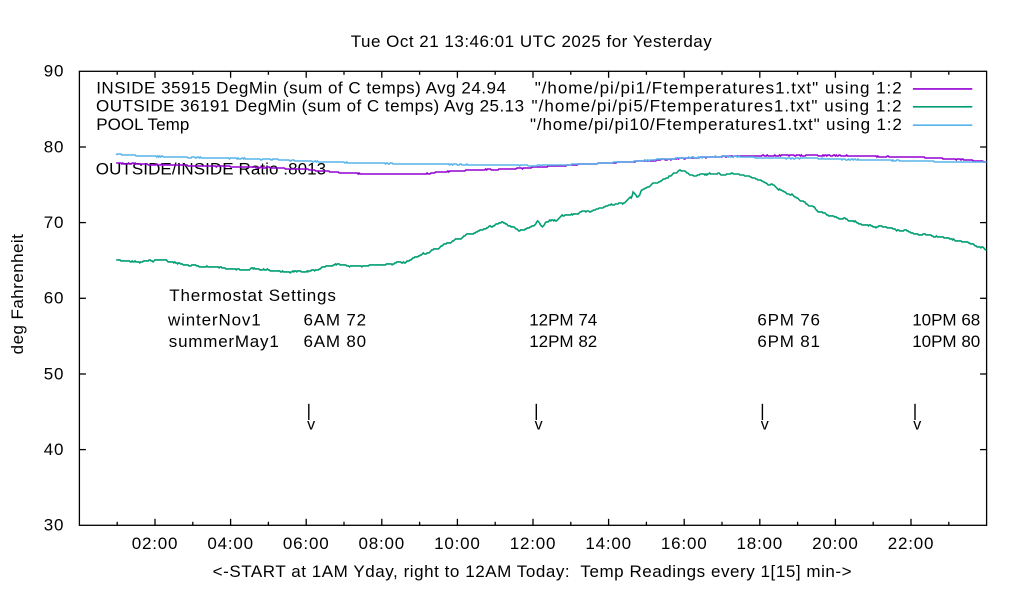  Describe the element at coordinates (911, 543) in the screenshot. I see `svg-text: 22:00` at that location.